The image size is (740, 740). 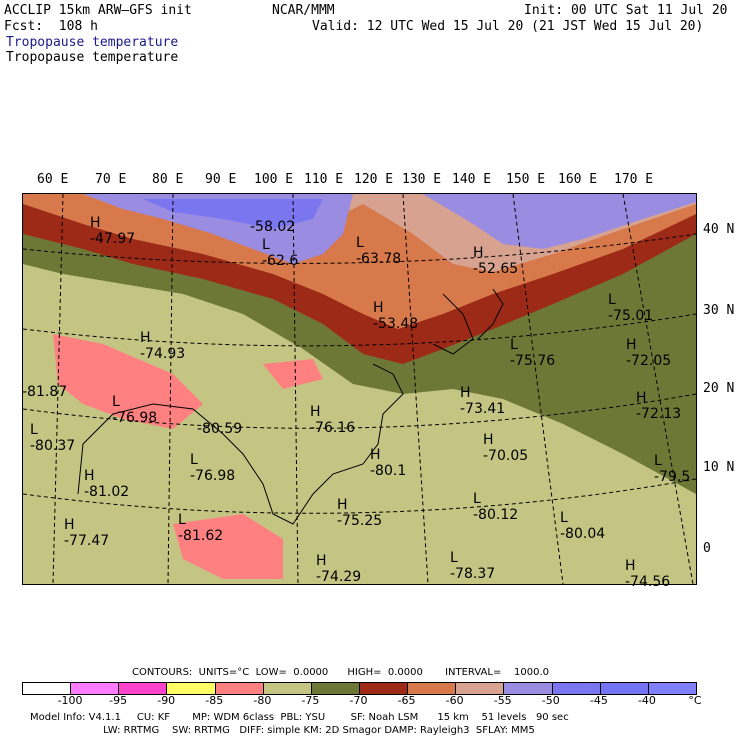 I want to click on latitude-label: 30 N, so click(x=719, y=310).